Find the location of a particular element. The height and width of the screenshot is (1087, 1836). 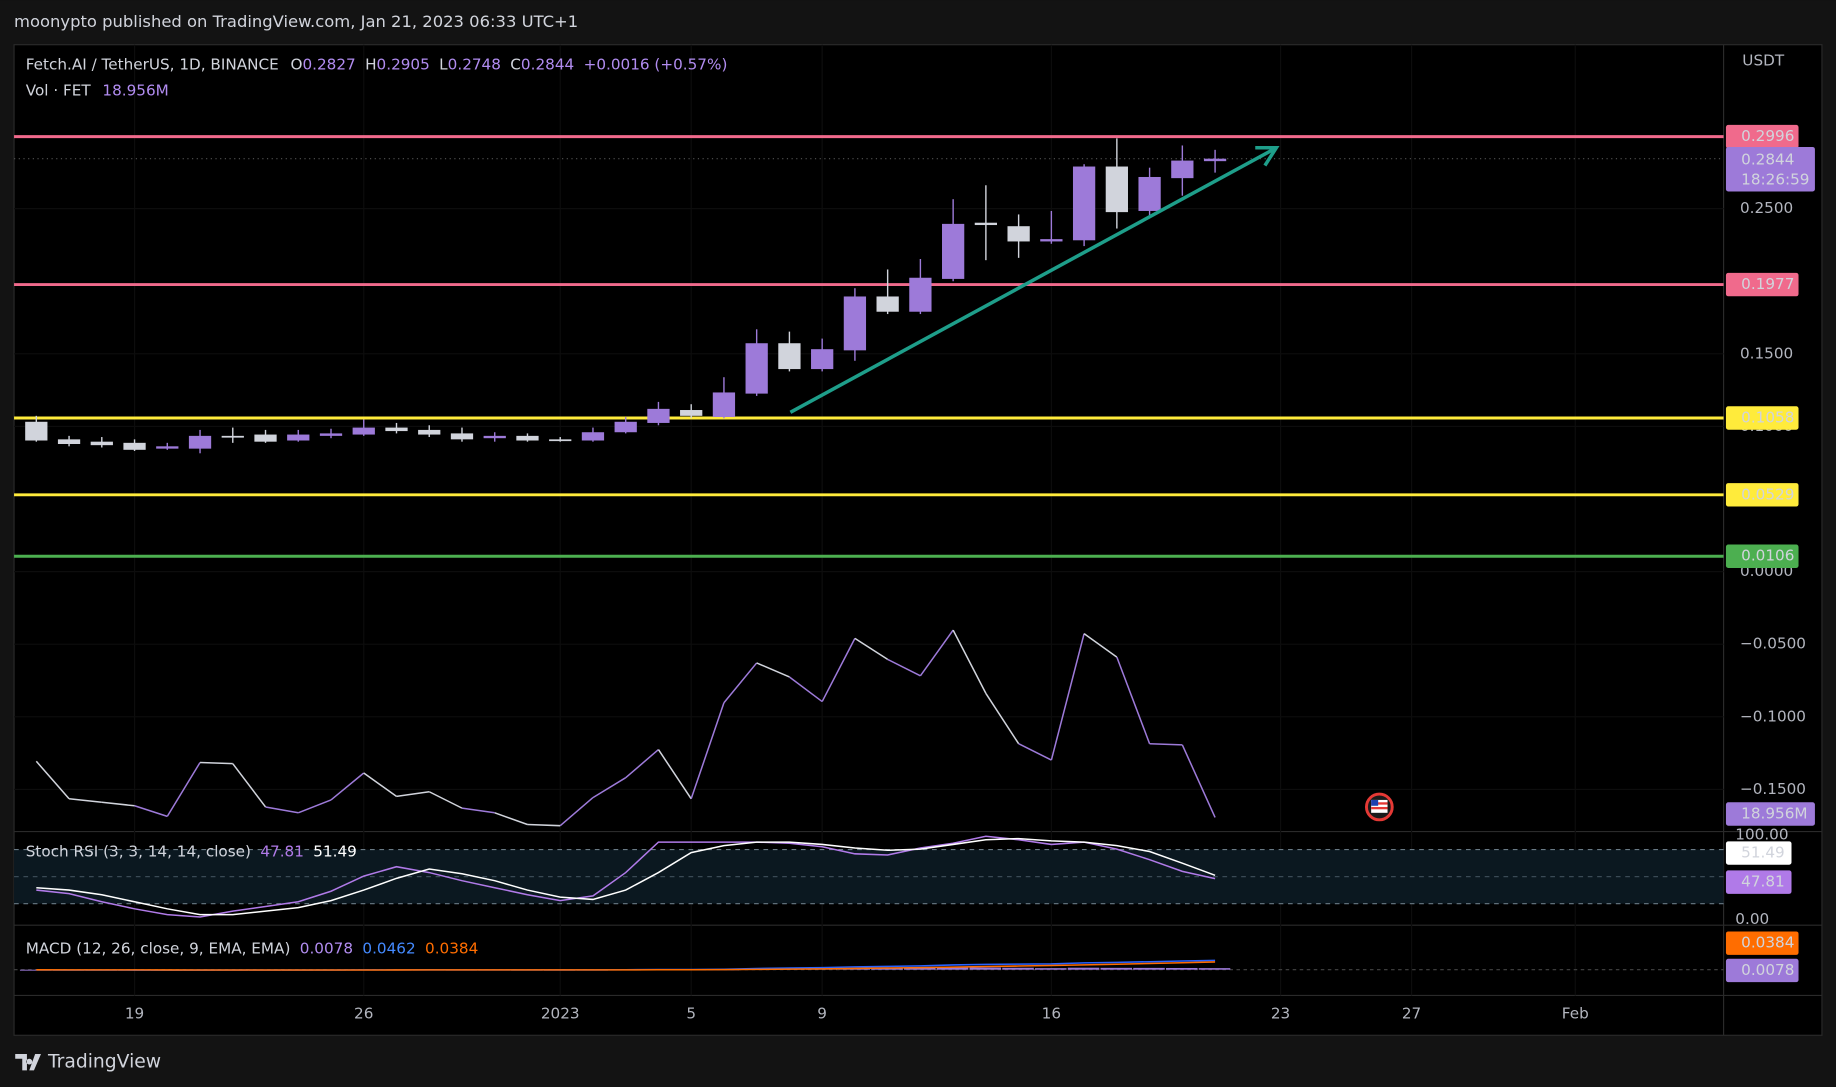

stoch-d-tag: 51.49 is located at coordinates (1763, 853).